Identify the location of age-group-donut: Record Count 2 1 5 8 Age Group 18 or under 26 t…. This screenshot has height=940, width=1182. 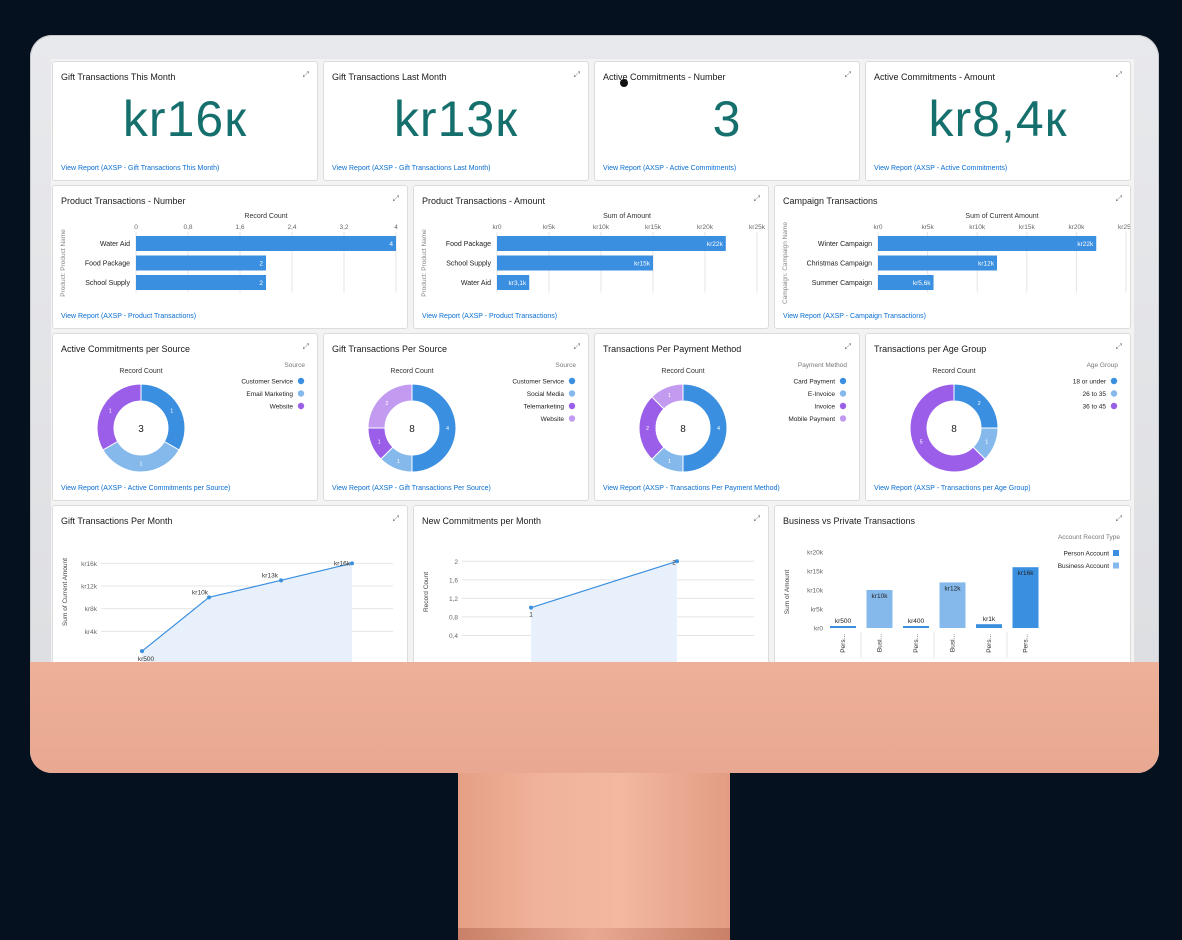
(1014, 417).